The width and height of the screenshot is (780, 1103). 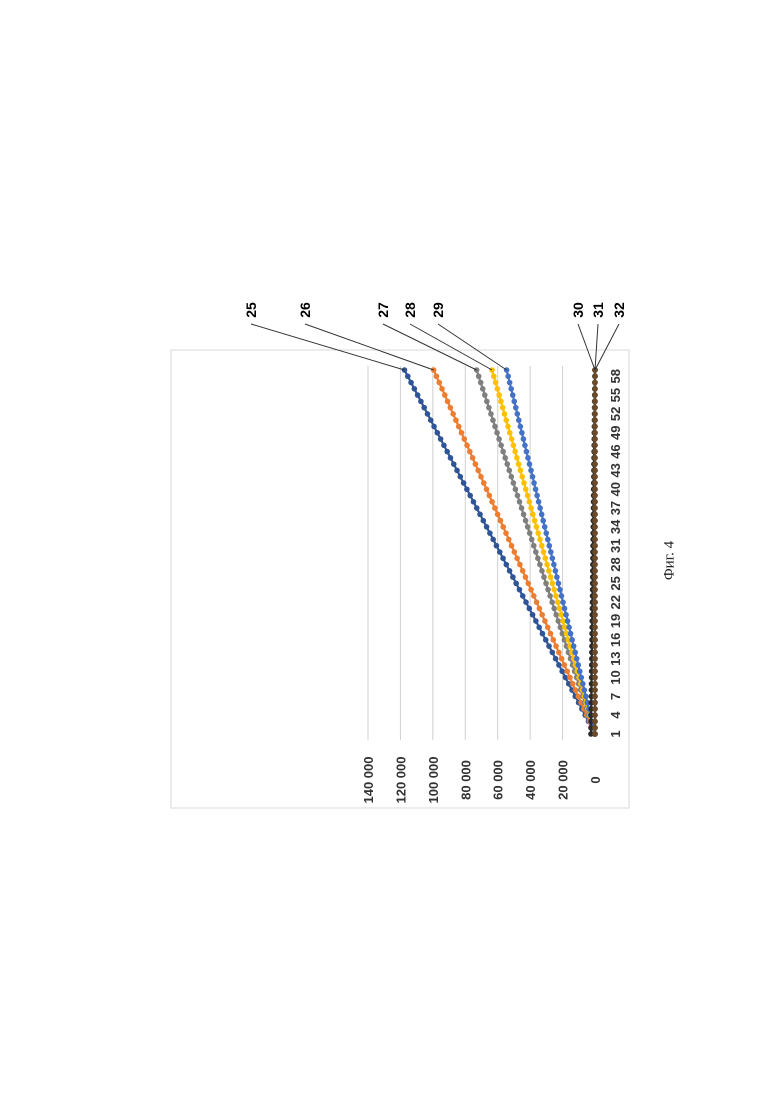 What do you see at coordinates (615, 553) in the screenshot?
I see `x-axis-ticks: 1471013161922252831343740434649525558` at bounding box center [615, 553].